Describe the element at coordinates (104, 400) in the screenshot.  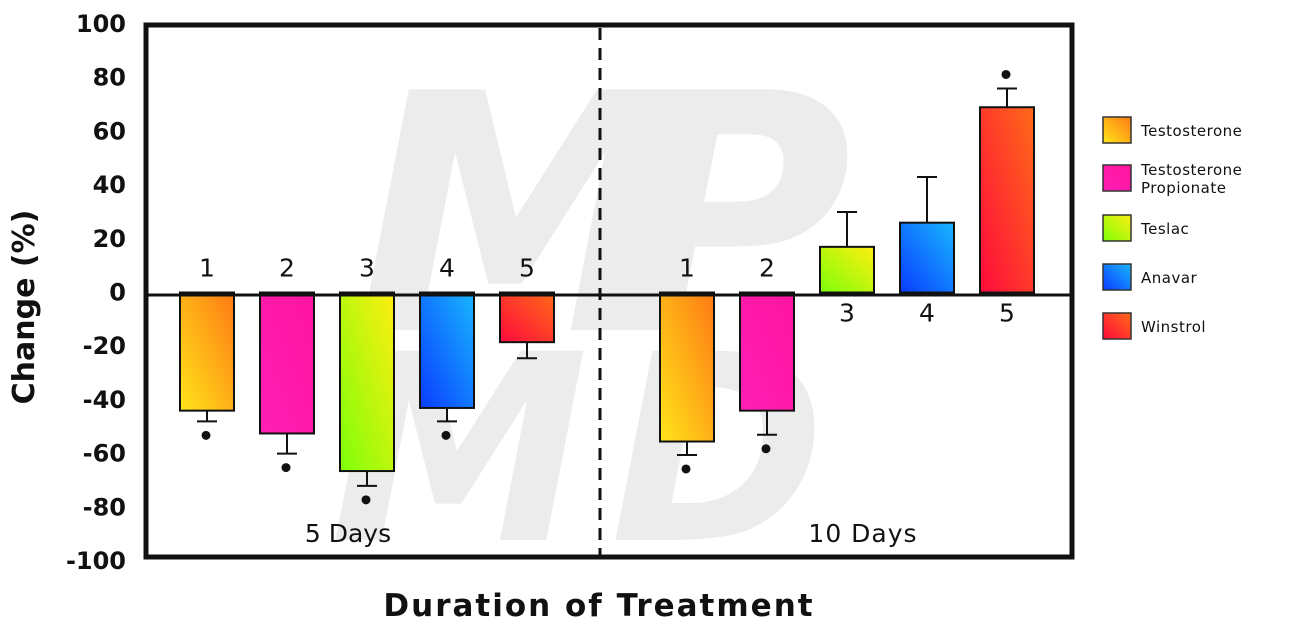
I see `y-tick-label: -40` at that location.